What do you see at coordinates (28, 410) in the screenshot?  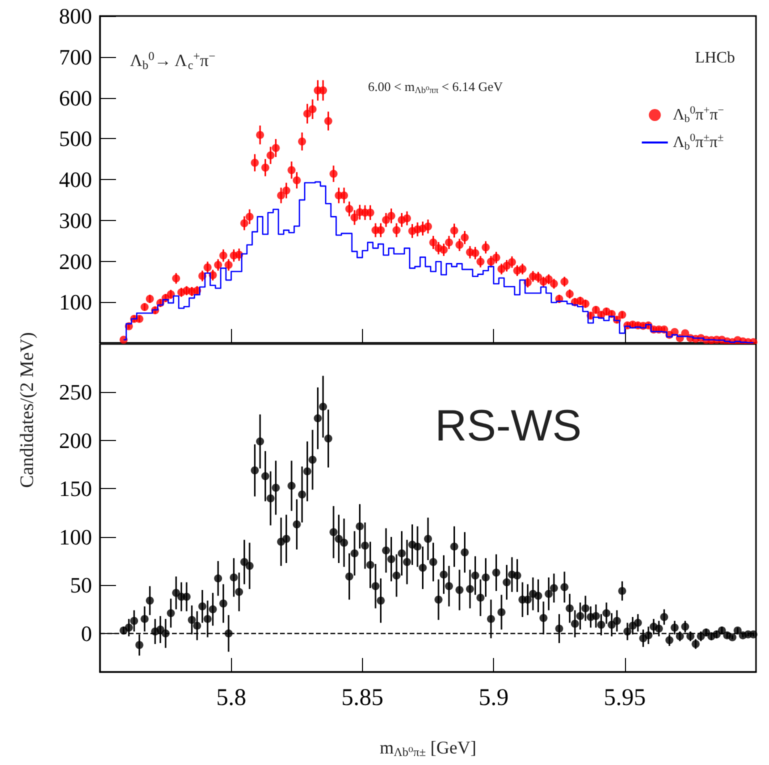 I see `y-axis-title: Candidates/(2 MeV)` at bounding box center [28, 410].